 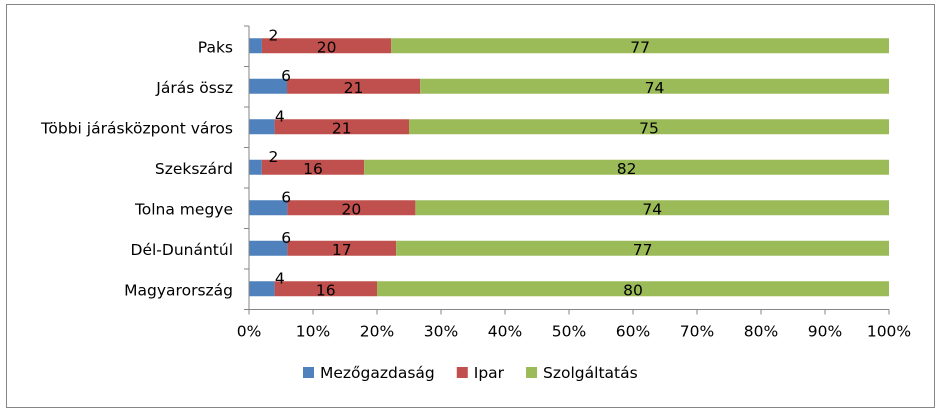 I want to click on x-tick-label: 100%, so click(x=889, y=332).